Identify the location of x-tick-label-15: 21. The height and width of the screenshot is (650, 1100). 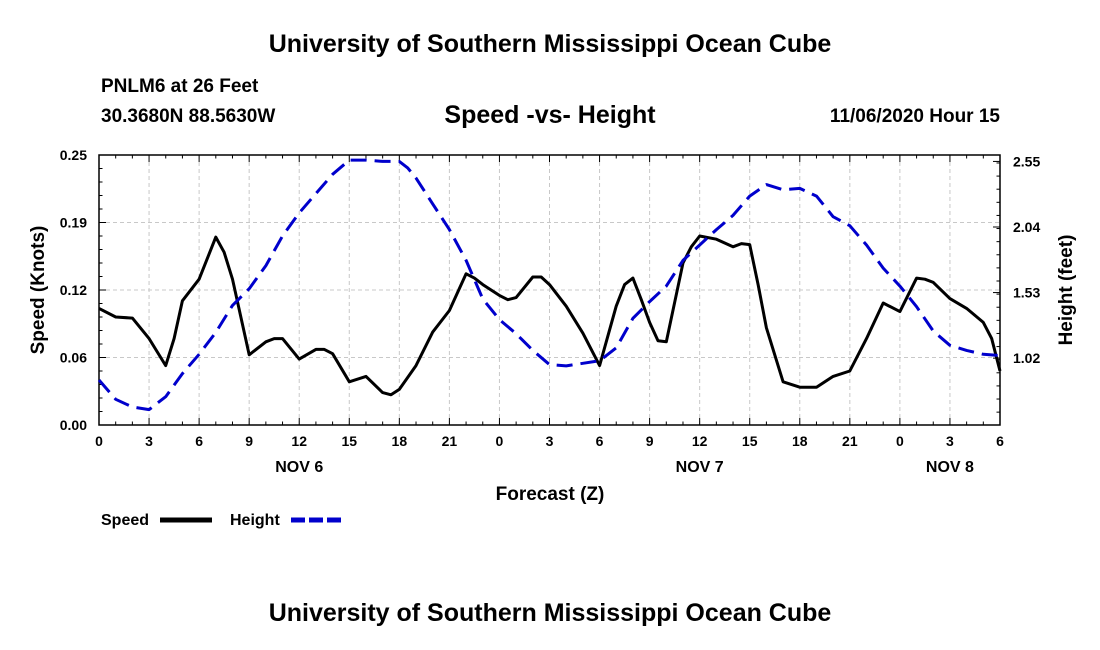
(850, 441).